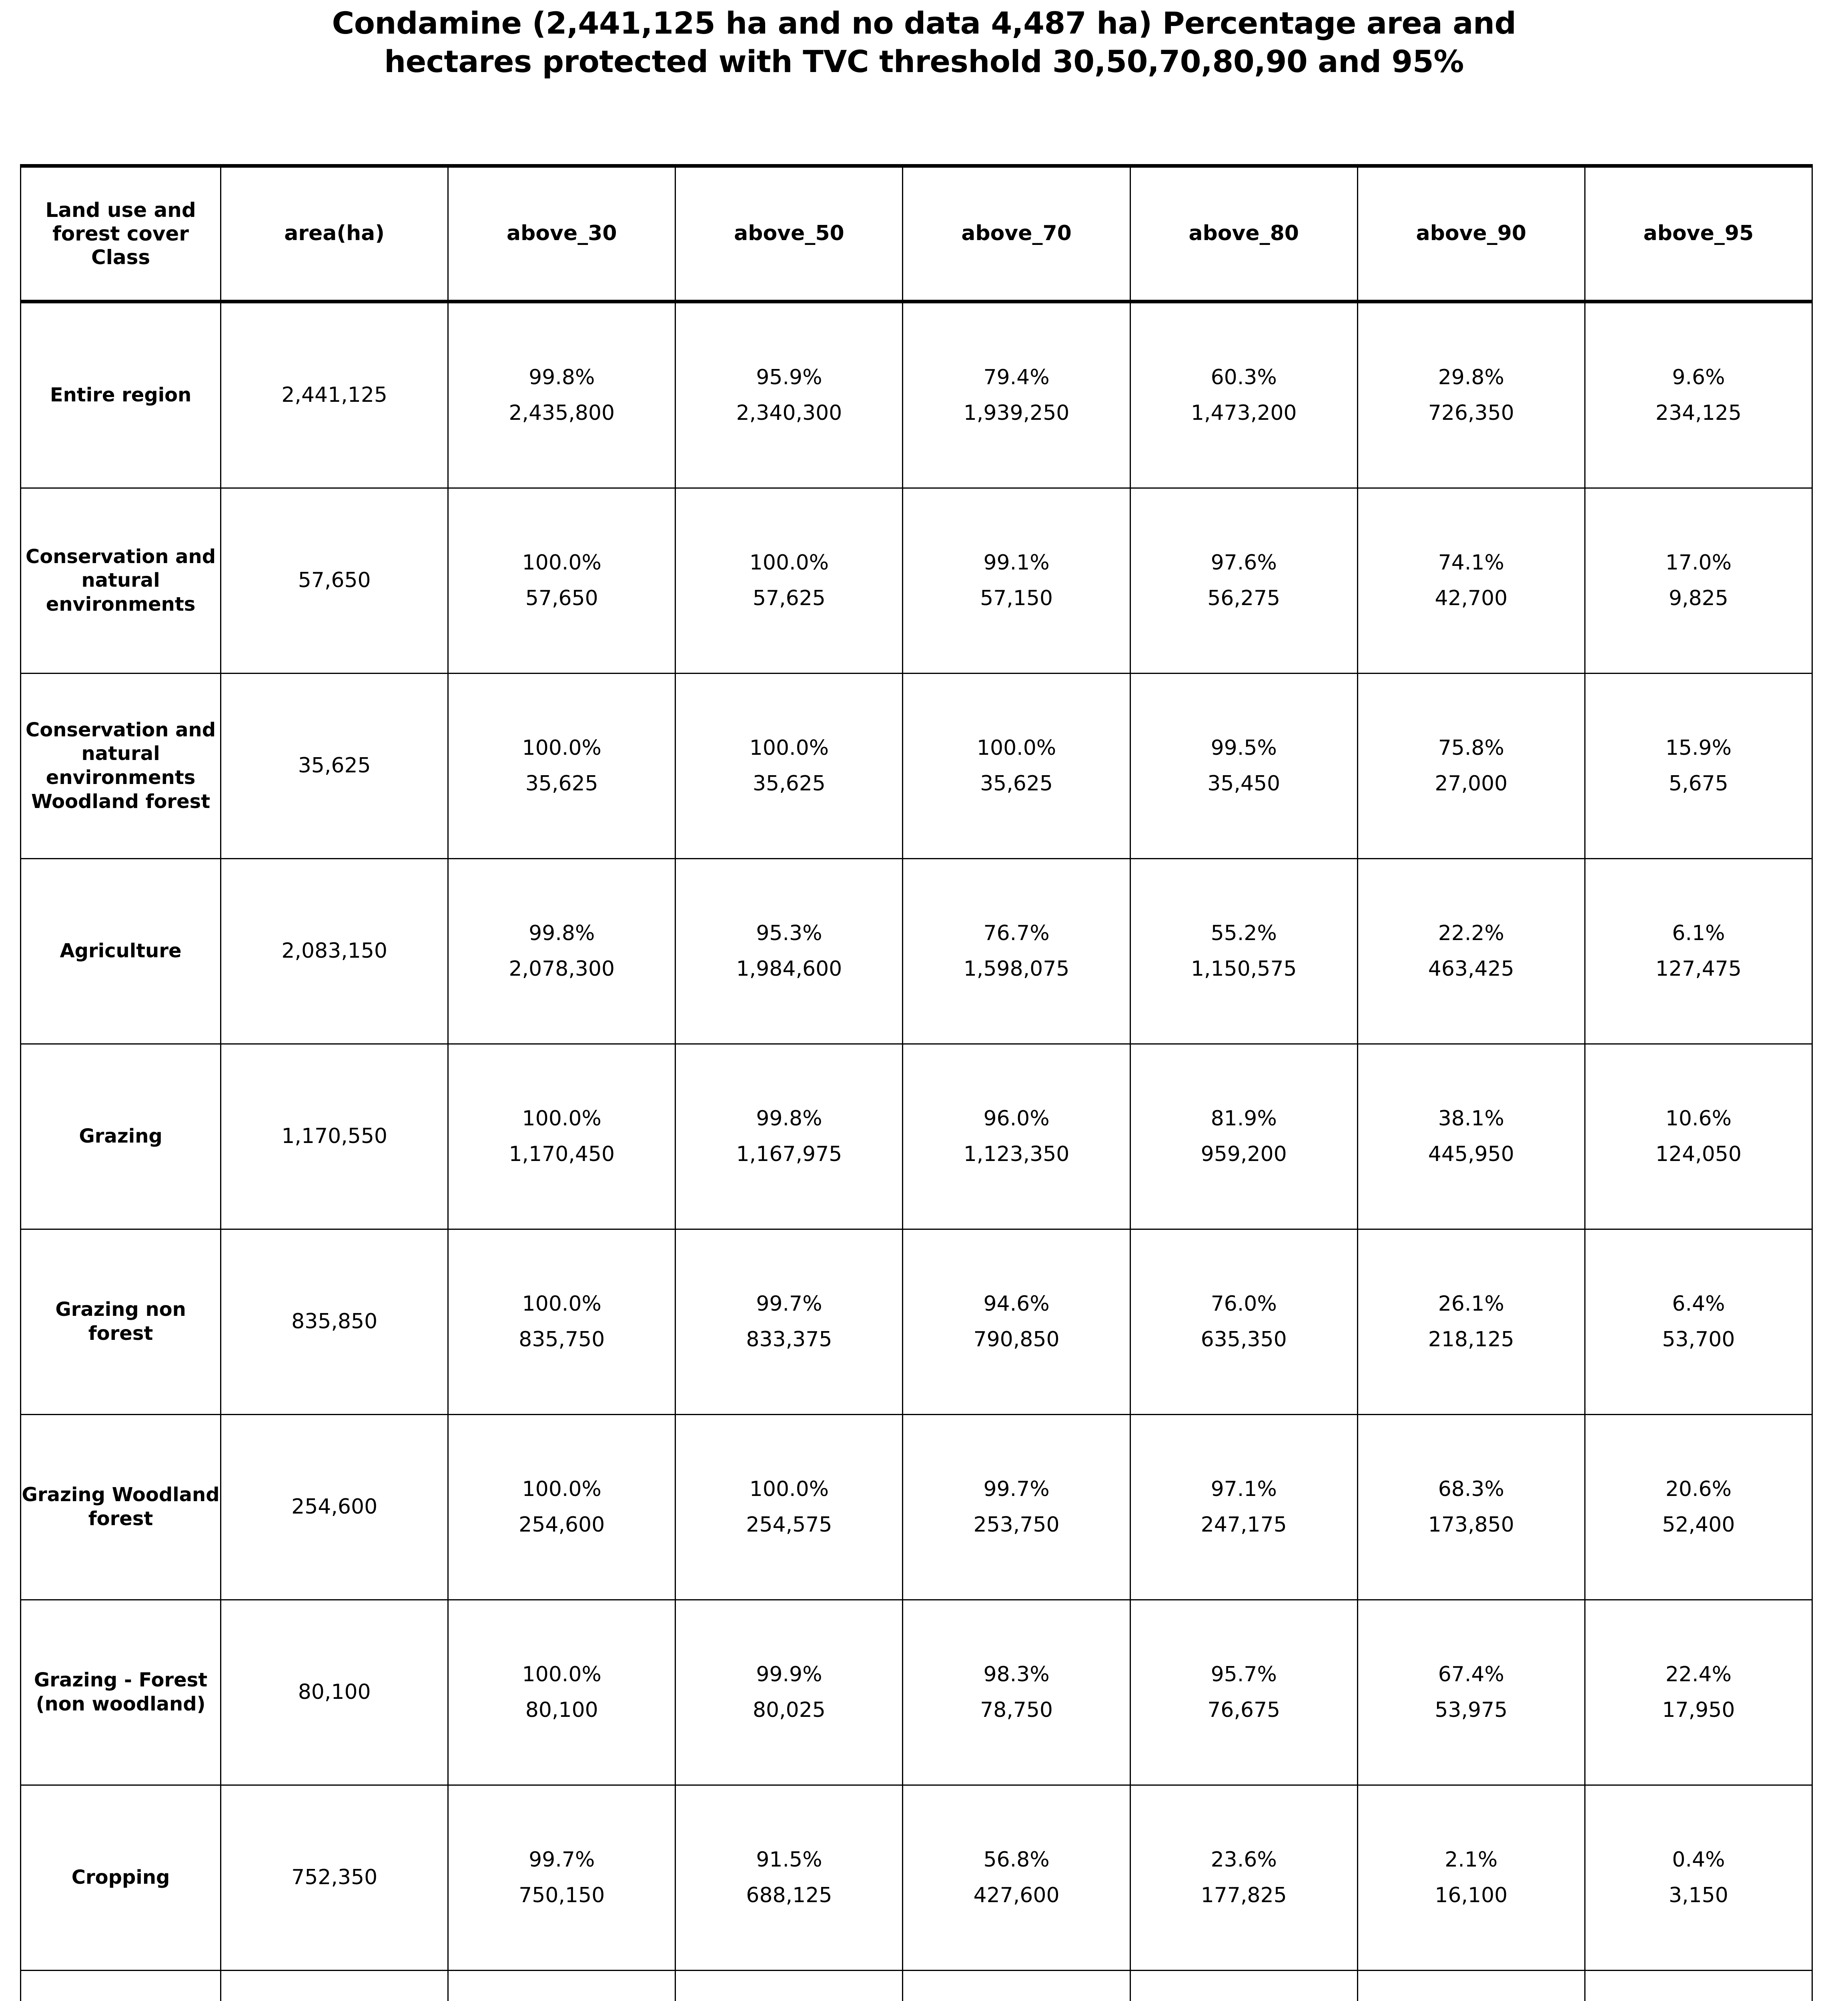 The image size is (1848, 2001). I want to click on cell-percent: 81.9%, so click(1244, 1118).